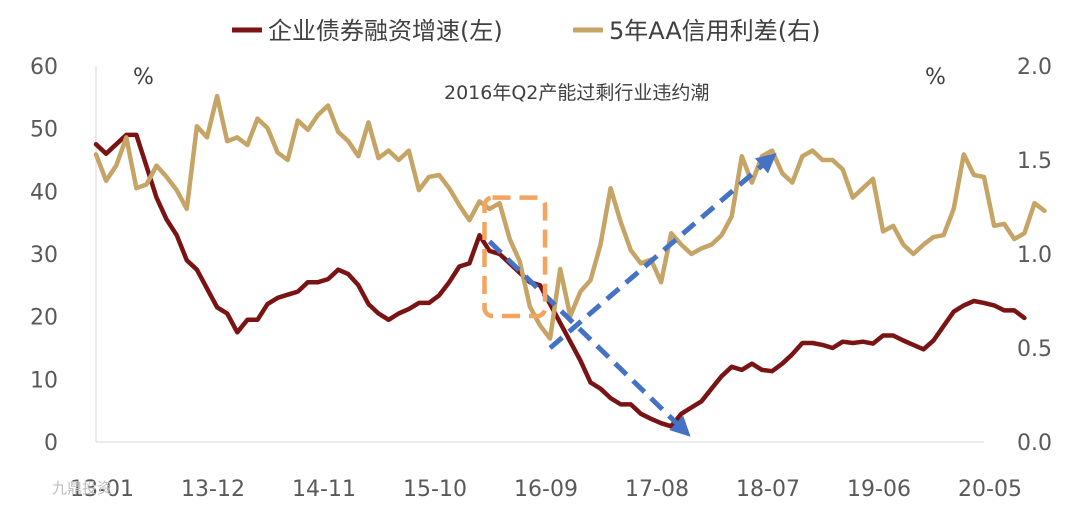 The image size is (1080, 505). What do you see at coordinates (82, 488) in the screenshot?
I see `watermark: 九鼎投资` at bounding box center [82, 488].